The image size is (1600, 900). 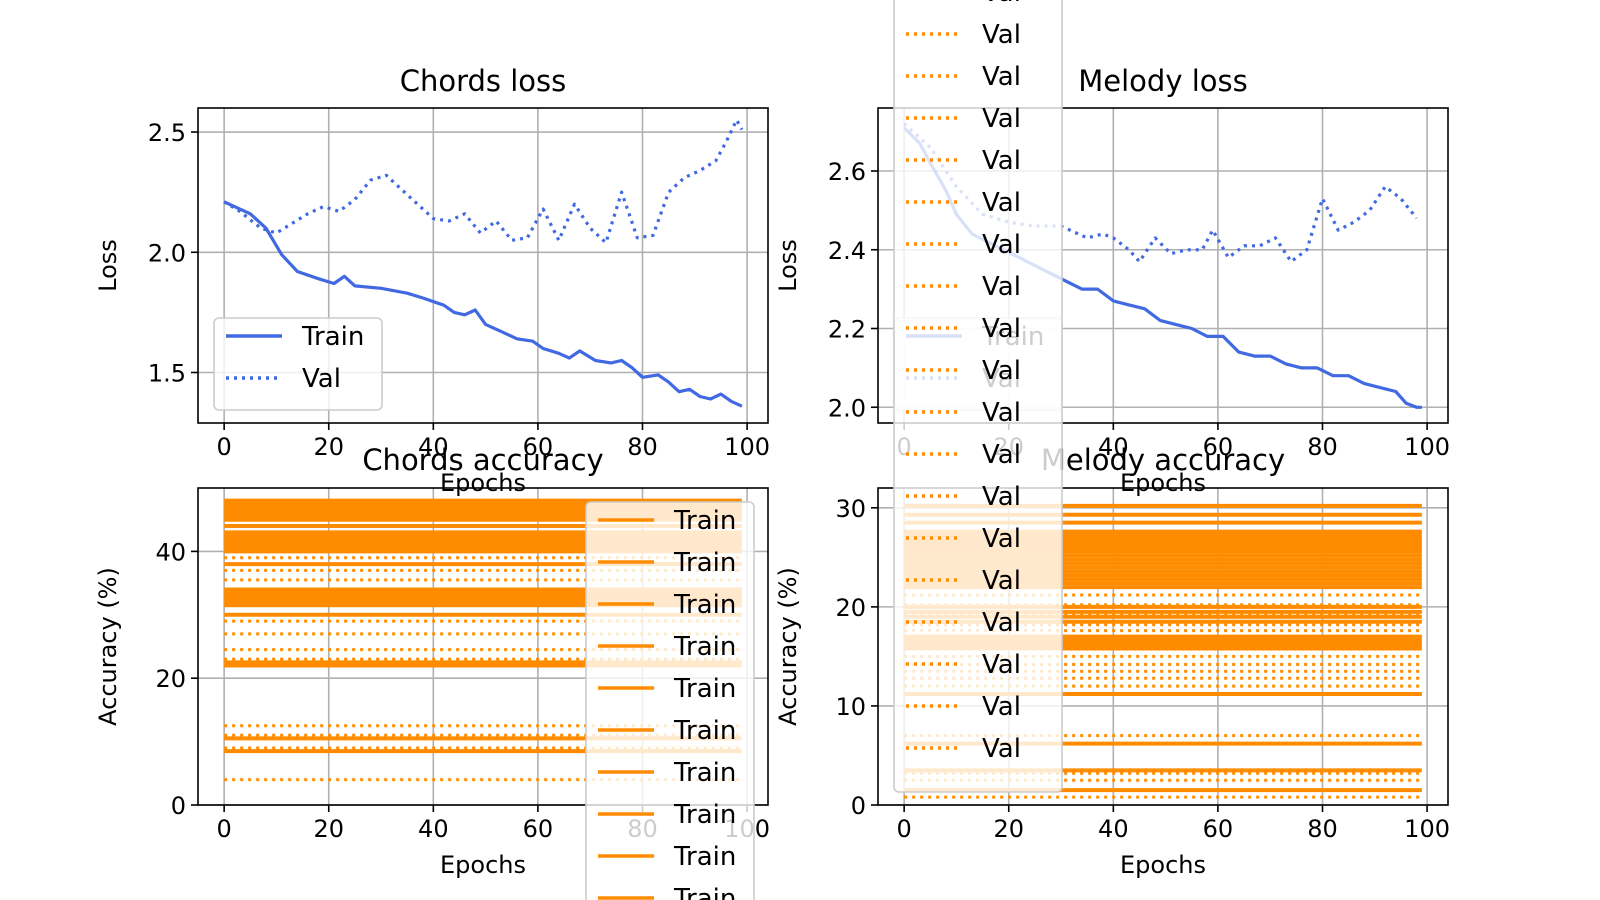 I want to click on series-val-line, so click(x=483, y=181).